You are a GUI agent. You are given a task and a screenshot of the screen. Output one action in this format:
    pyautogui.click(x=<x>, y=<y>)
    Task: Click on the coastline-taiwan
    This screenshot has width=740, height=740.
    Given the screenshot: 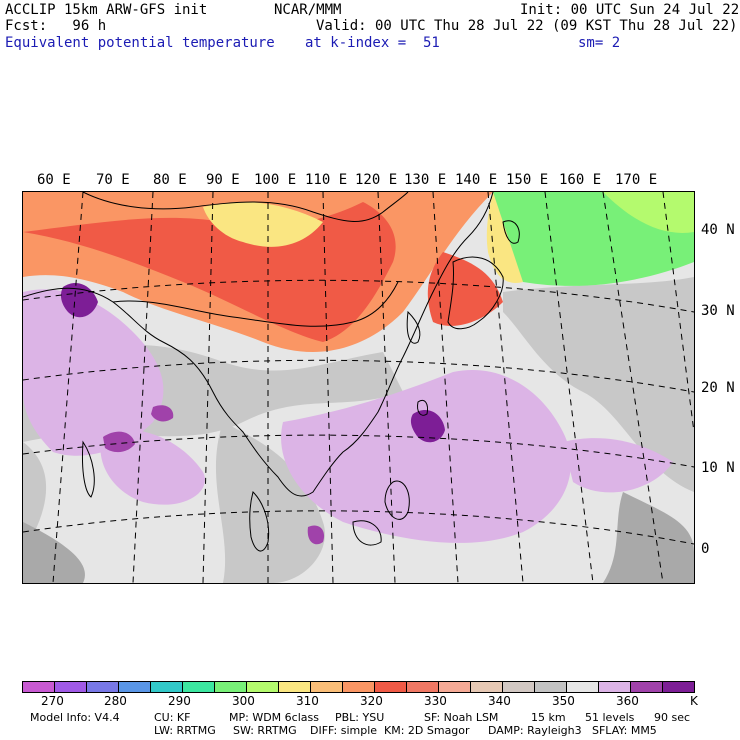 What is the action you would take?
    pyautogui.click(x=422, y=407)
    